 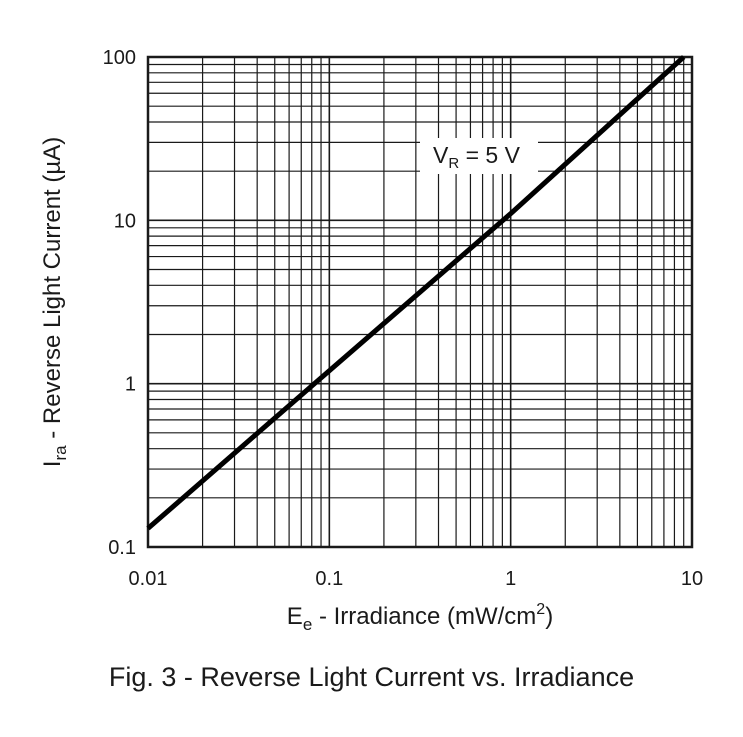 What do you see at coordinates (692, 579) in the screenshot?
I see `x-tick-label: 10` at bounding box center [692, 579].